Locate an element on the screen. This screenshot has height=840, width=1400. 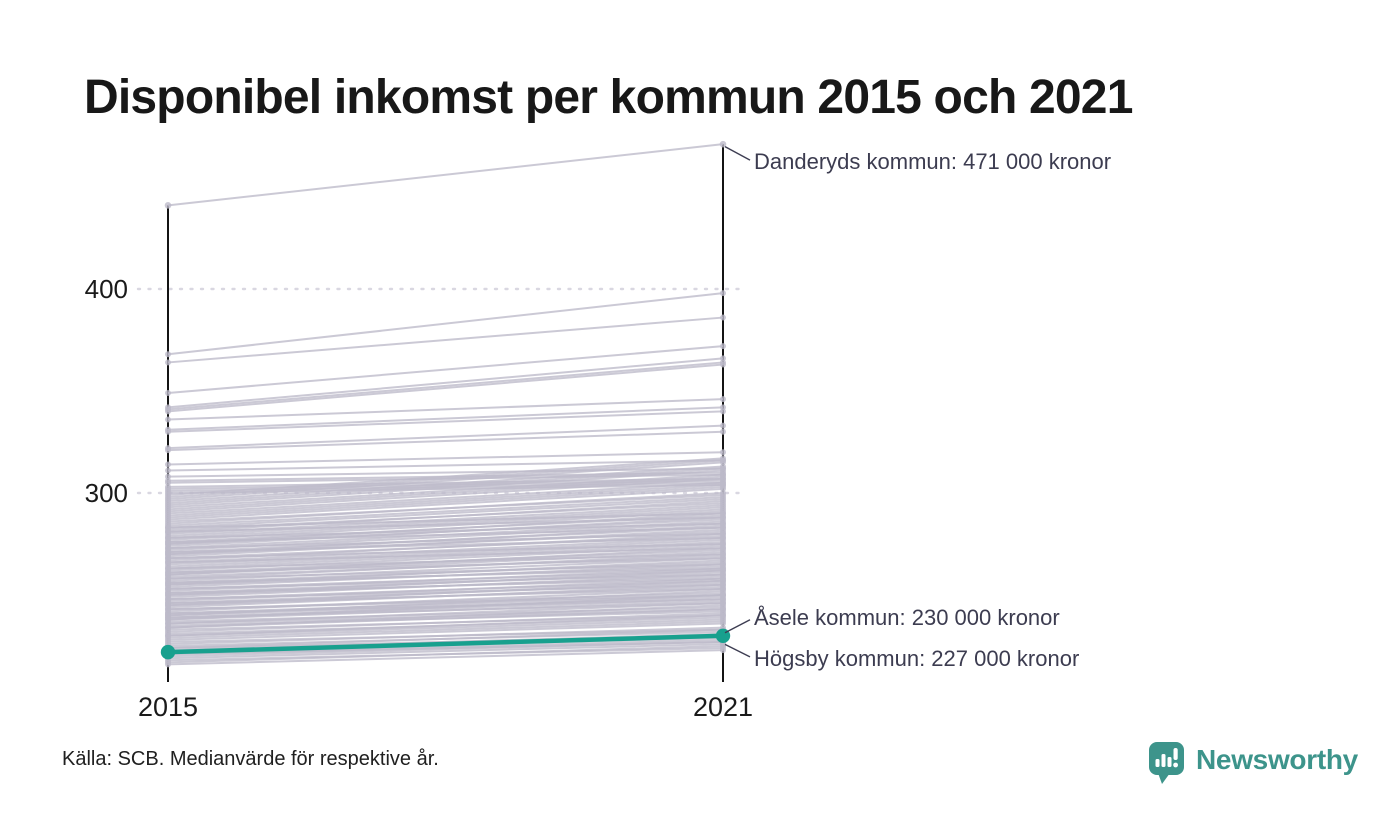
y-tick-label: 400 is located at coordinates (106, 289).